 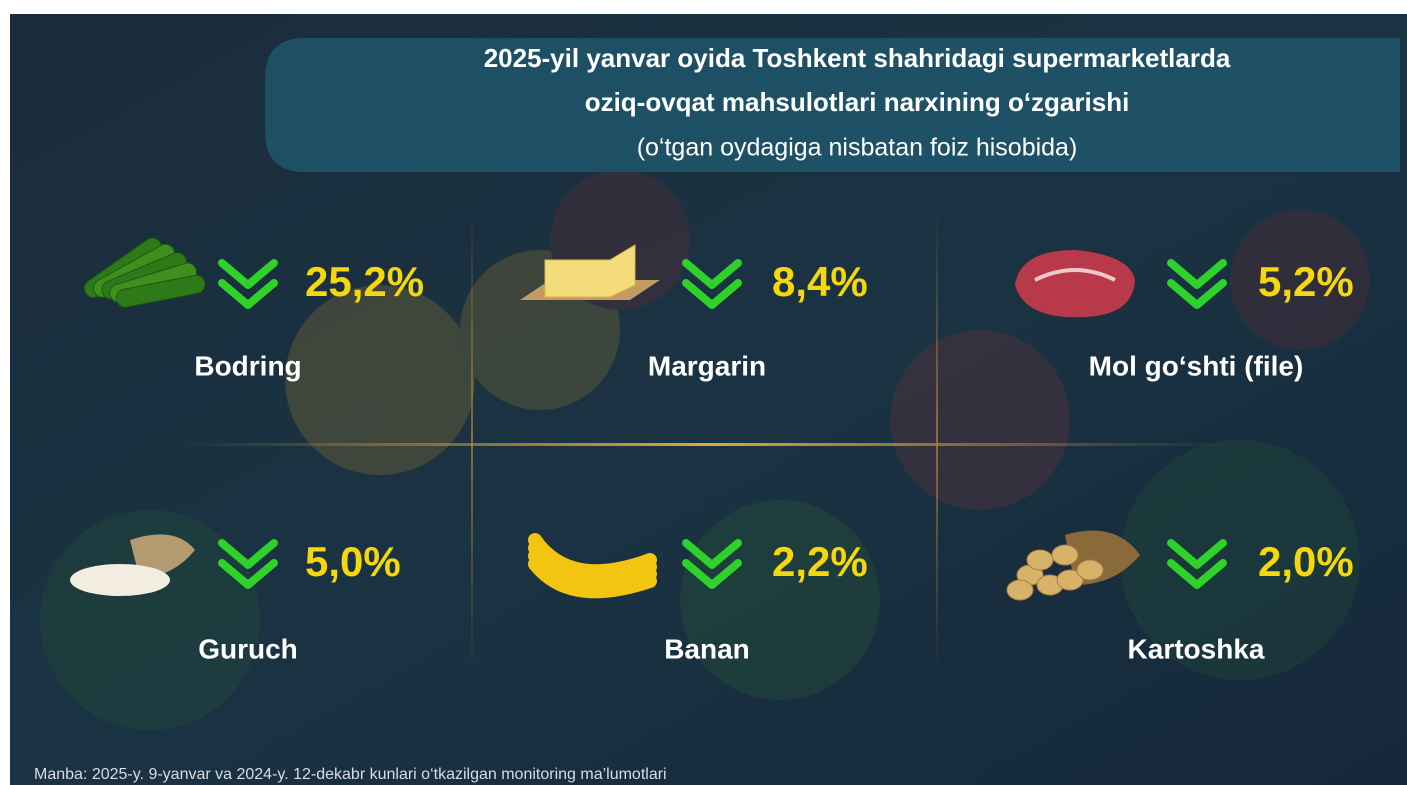 What do you see at coordinates (160, 291) in the screenshot?
I see `cucumber` at bounding box center [160, 291].